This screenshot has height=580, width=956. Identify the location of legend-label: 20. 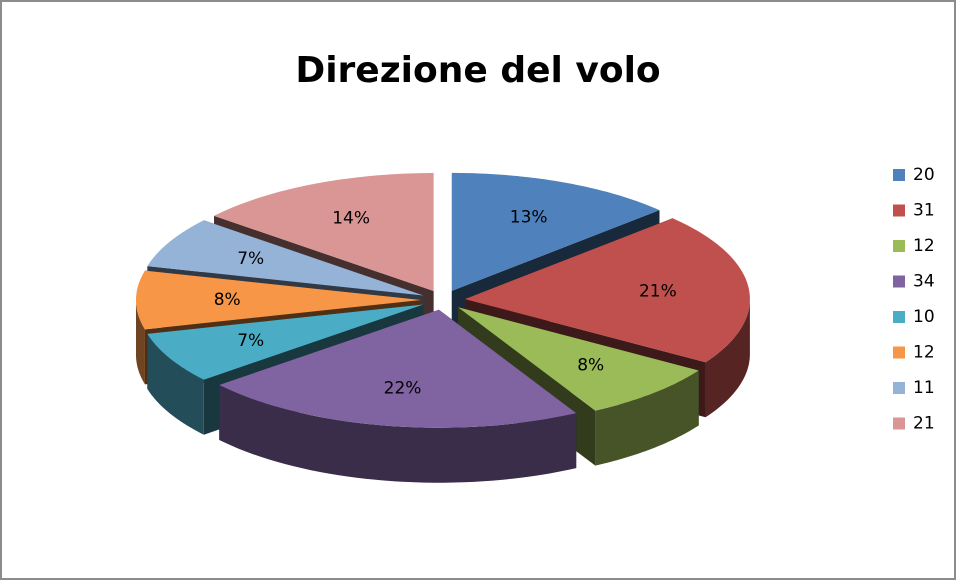
(924, 175).